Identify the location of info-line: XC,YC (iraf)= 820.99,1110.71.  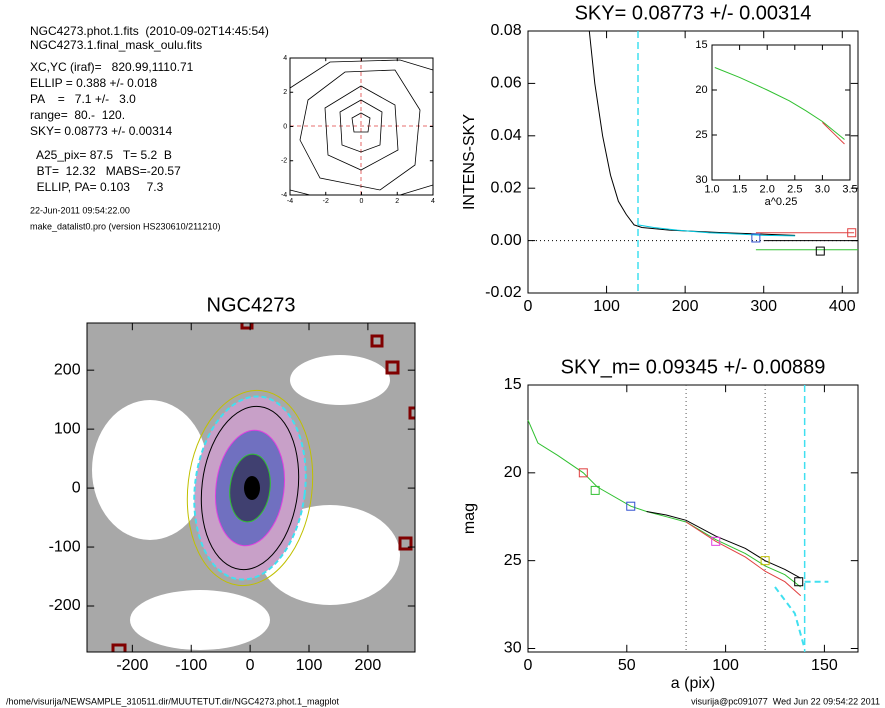
(112, 67).